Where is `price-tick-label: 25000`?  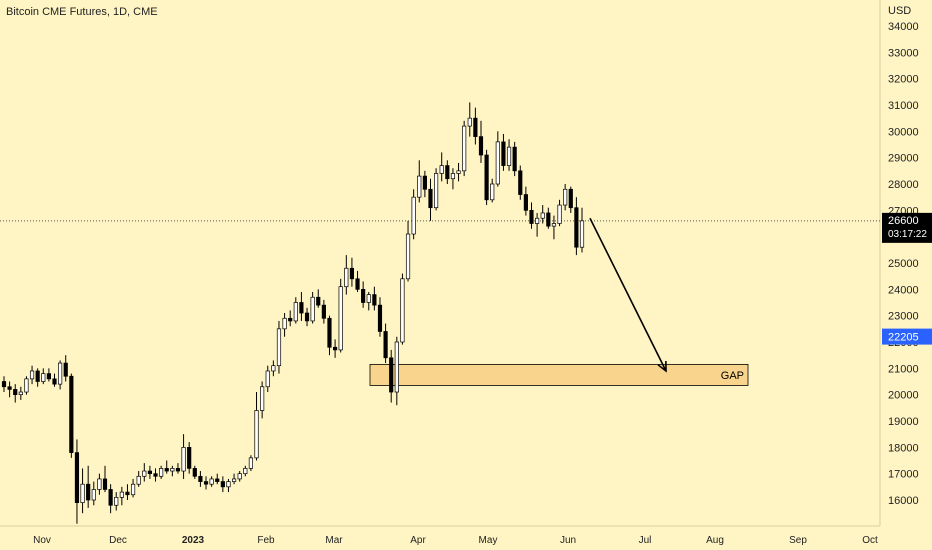
price-tick-label: 25000 is located at coordinates (903, 264).